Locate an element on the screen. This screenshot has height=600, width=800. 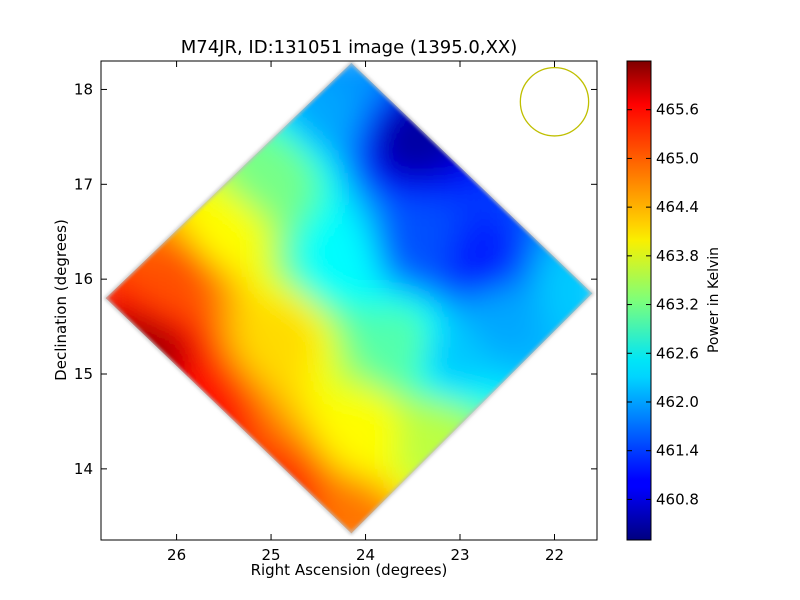
y-tick-label: 15 is located at coordinates (83, 374).